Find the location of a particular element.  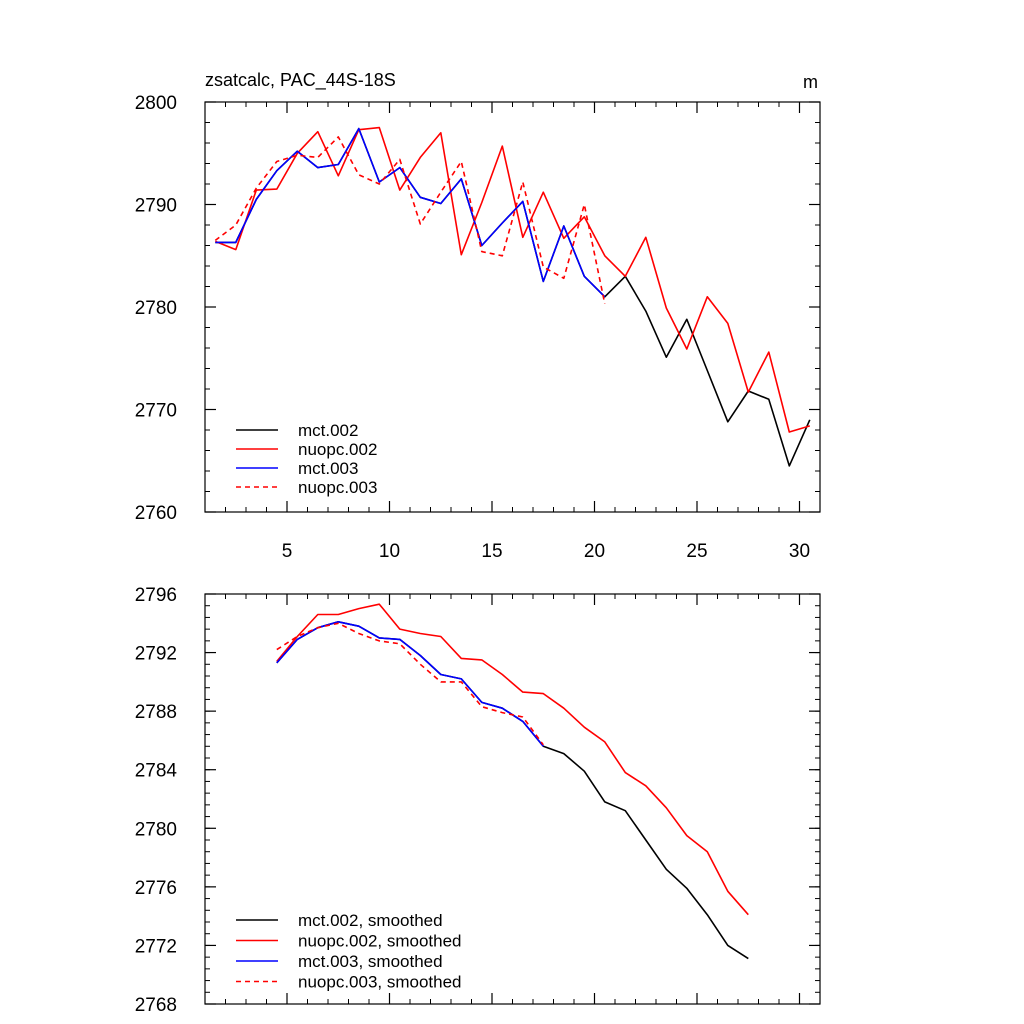

x-tick-label: 30 is located at coordinates (799, 551).